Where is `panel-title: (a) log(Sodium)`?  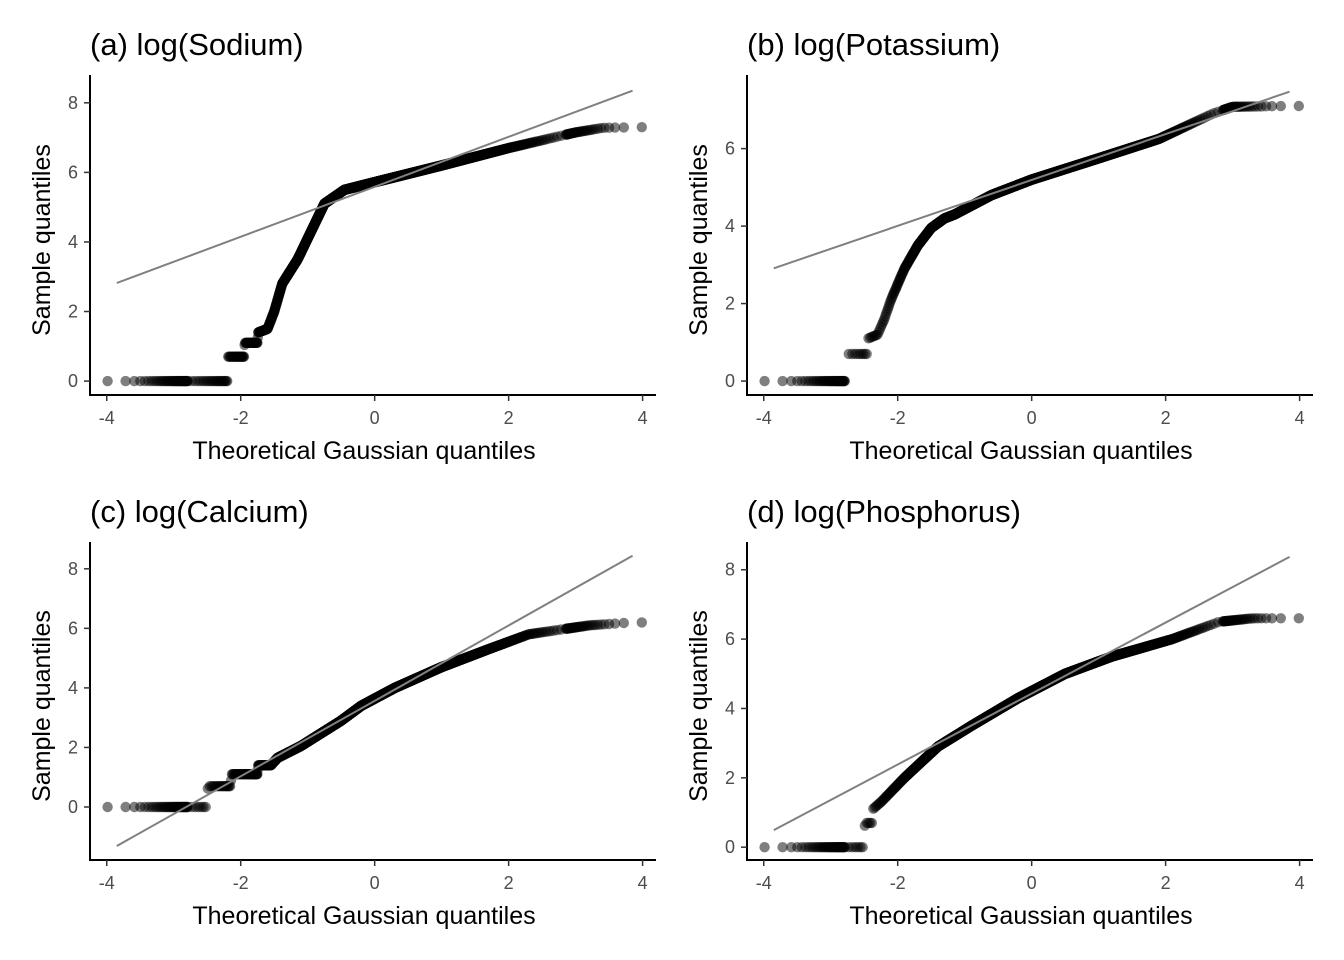 panel-title: (a) log(Sodium) is located at coordinates (197, 44).